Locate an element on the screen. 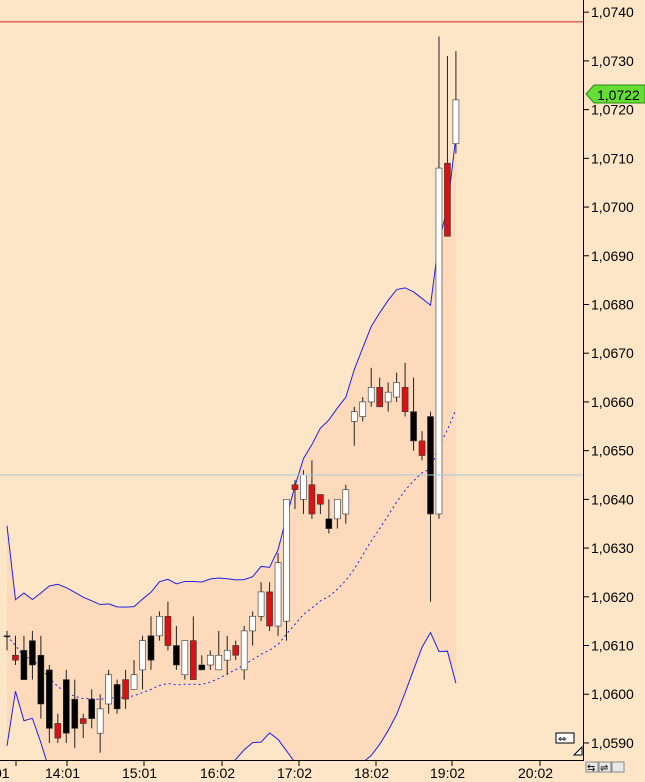 The height and width of the screenshot is (782, 645). y-tick-label: 1,0670 is located at coordinates (612, 353).